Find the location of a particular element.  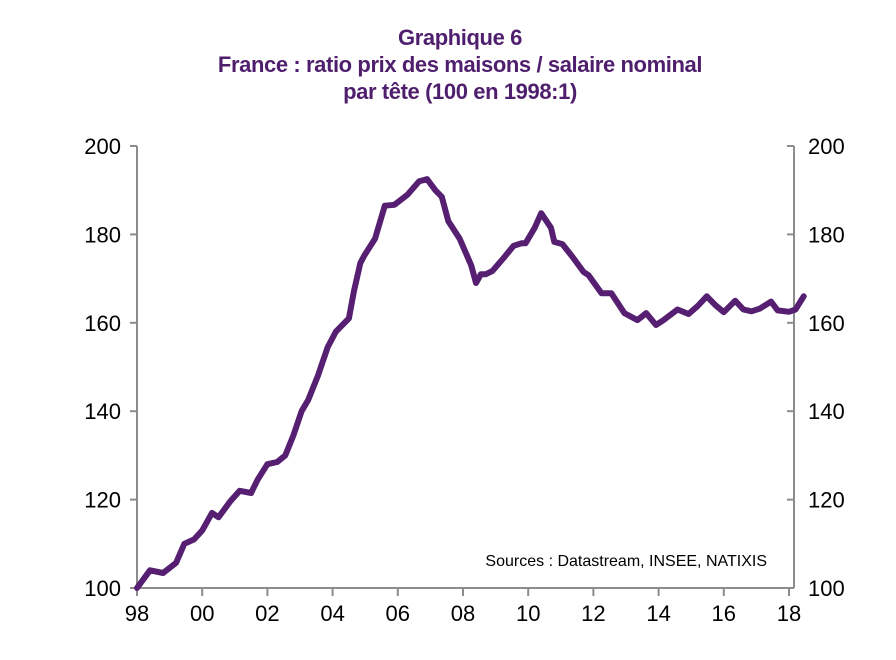

x-tick-label: 08 is located at coordinates (463, 613).